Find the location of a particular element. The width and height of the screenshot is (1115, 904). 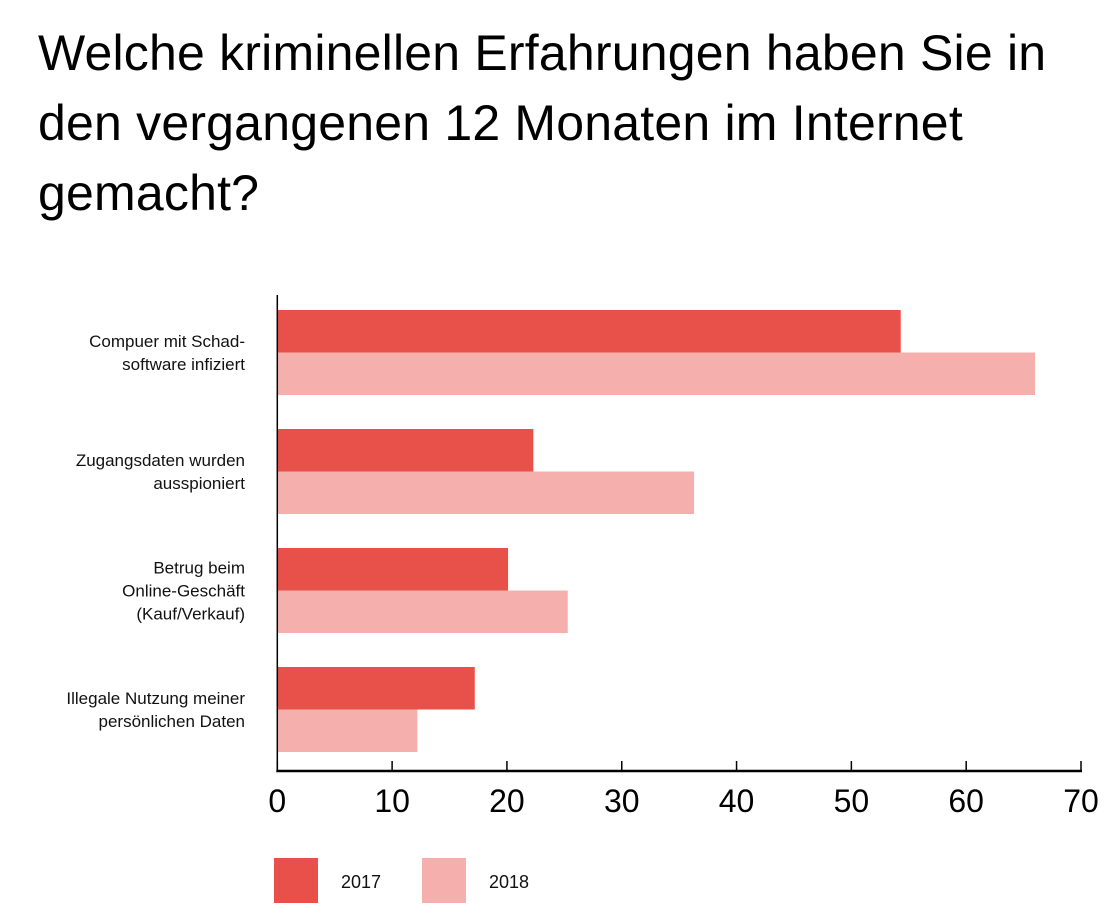

legend-swatch-2018 is located at coordinates (444, 880).